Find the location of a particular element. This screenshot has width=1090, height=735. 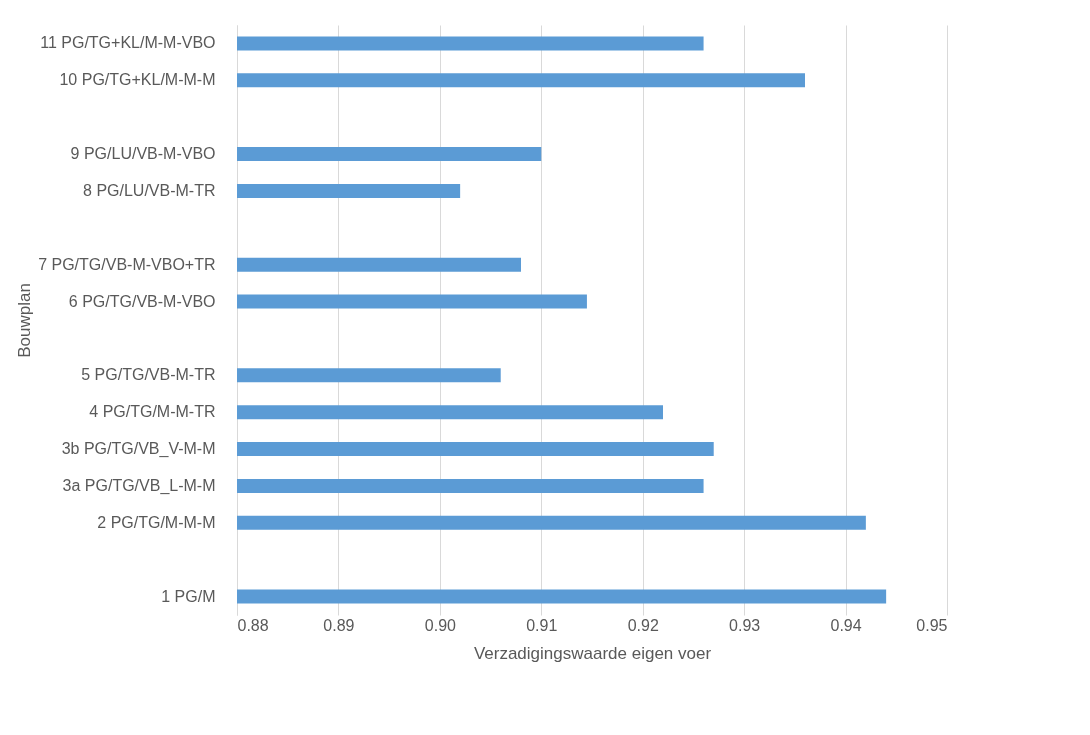

y-tick-label: 11 PG/TG+KL/M-M-VBO is located at coordinates (128, 43).